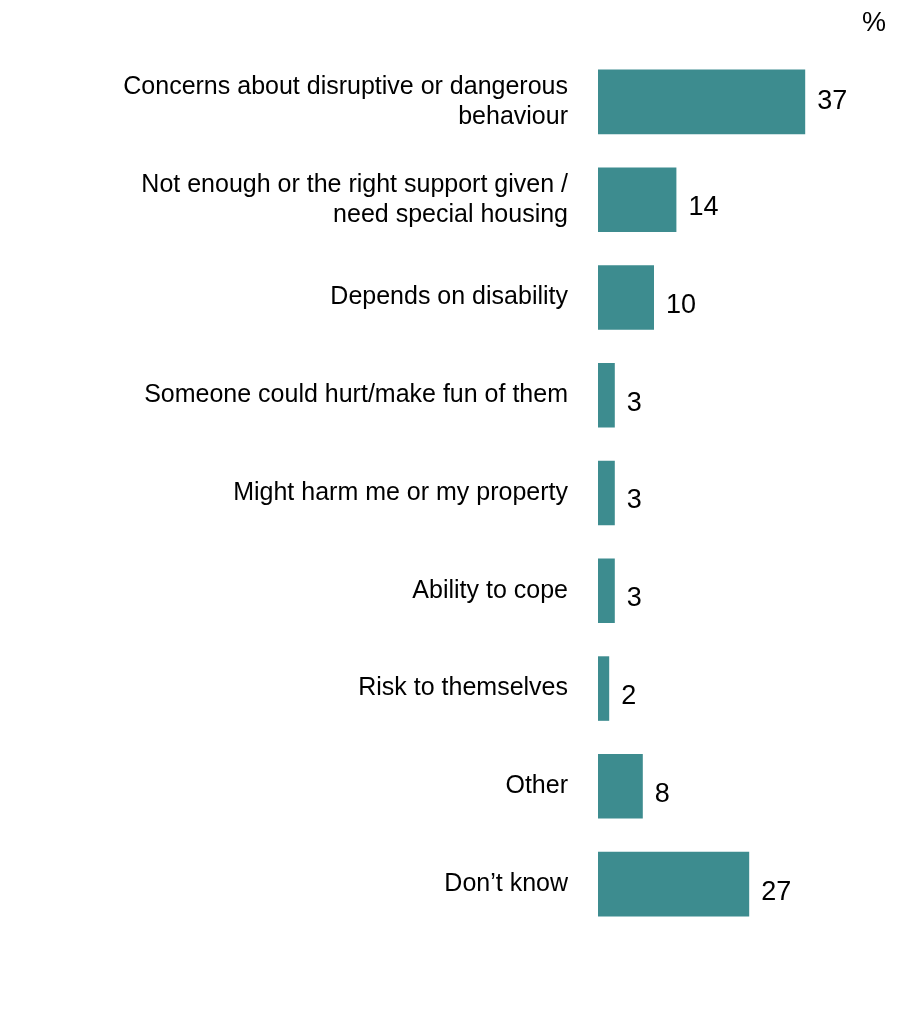 The height and width of the screenshot is (1009, 918). I want to click on y-tick-label: Don’t know, so click(506, 882).